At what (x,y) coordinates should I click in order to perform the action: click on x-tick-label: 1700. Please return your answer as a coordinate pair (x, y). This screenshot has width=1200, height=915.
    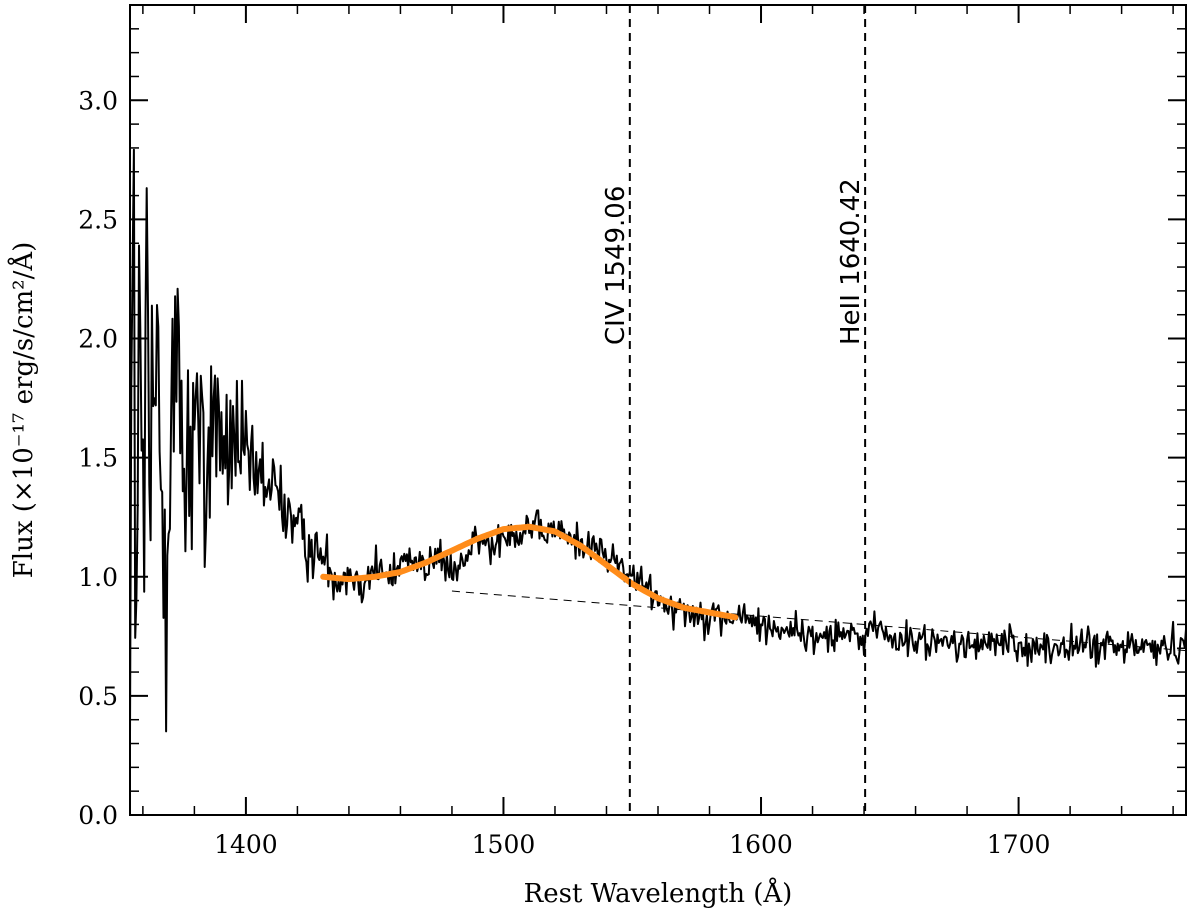
    Looking at the image, I should click on (1019, 844).